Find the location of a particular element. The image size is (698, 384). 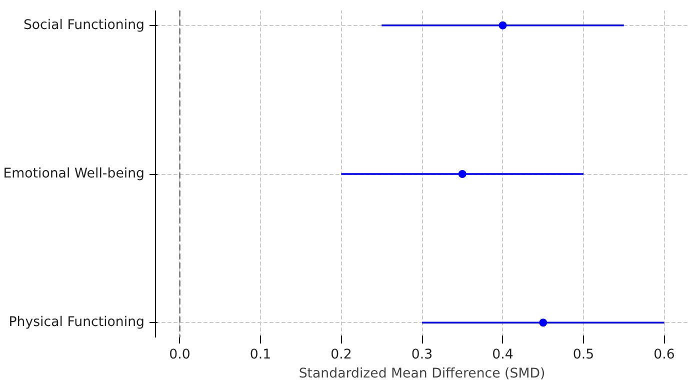

x-tick-label: 0.4 is located at coordinates (503, 355).